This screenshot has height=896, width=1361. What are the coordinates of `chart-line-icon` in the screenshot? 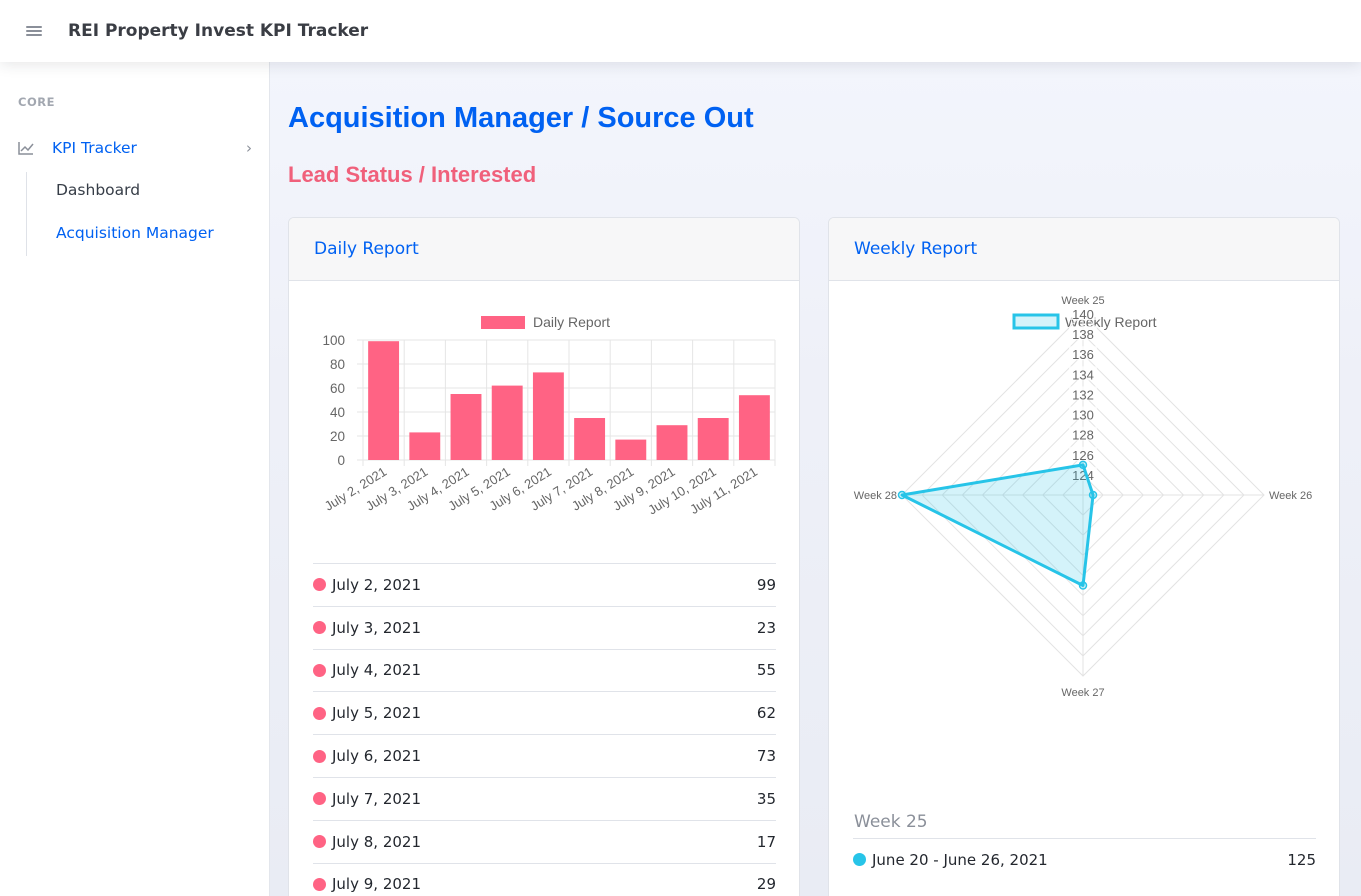 It's located at (26, 148).